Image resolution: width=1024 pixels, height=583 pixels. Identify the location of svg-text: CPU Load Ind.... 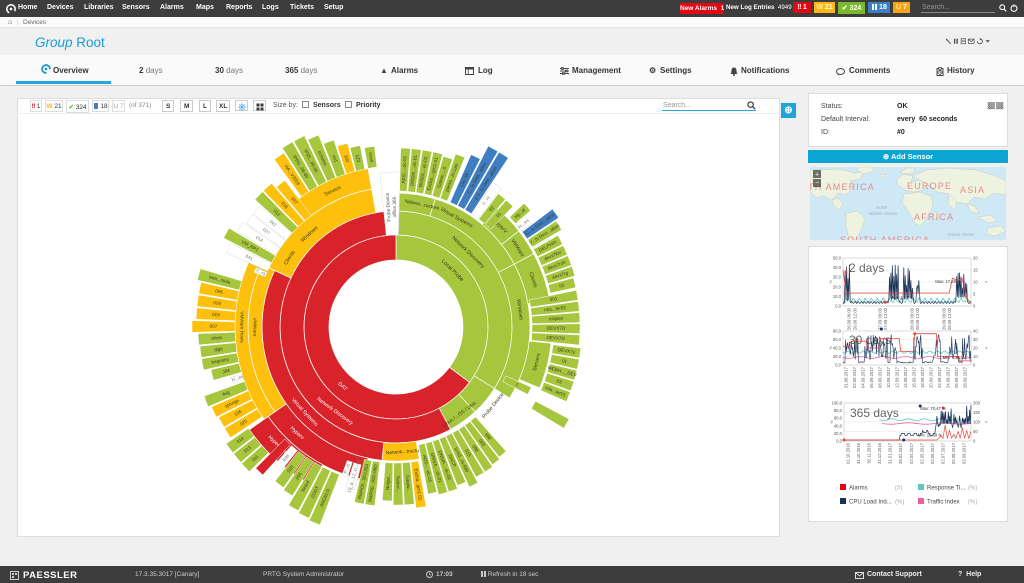
(870, 503).